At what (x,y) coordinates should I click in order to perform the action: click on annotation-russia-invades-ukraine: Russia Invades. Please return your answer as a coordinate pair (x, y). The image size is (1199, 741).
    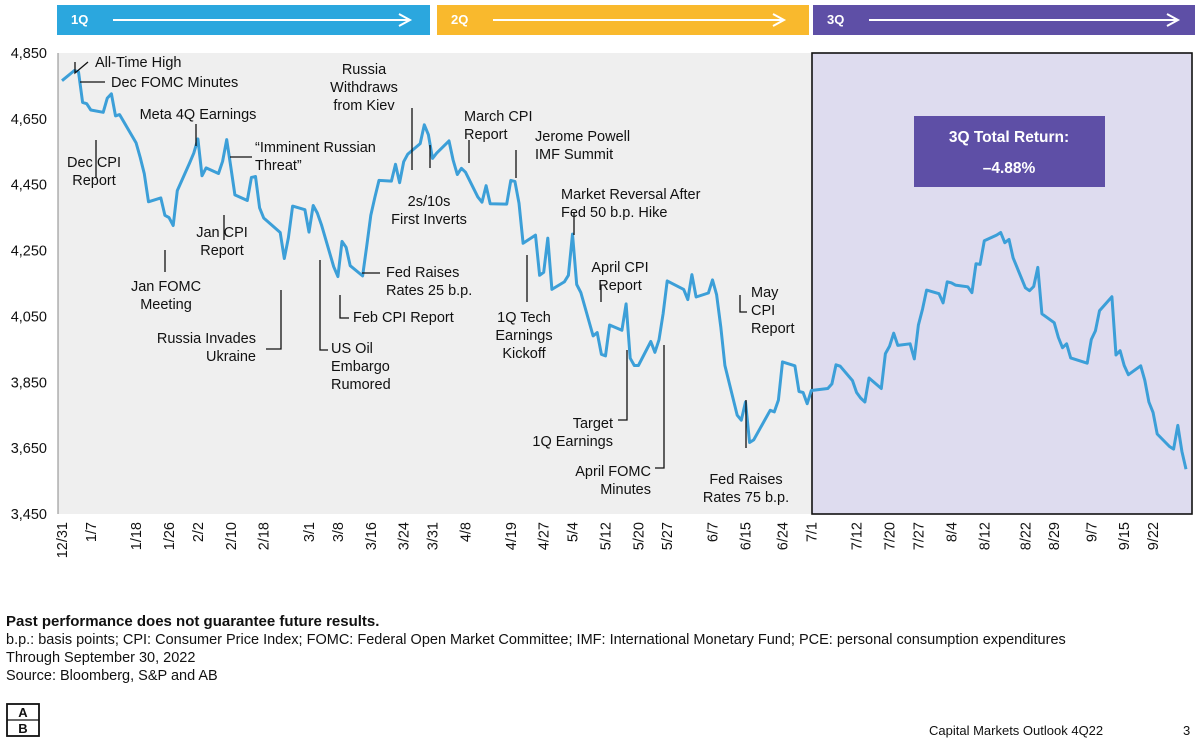
    Looking at the image, I should click on (206, 339).